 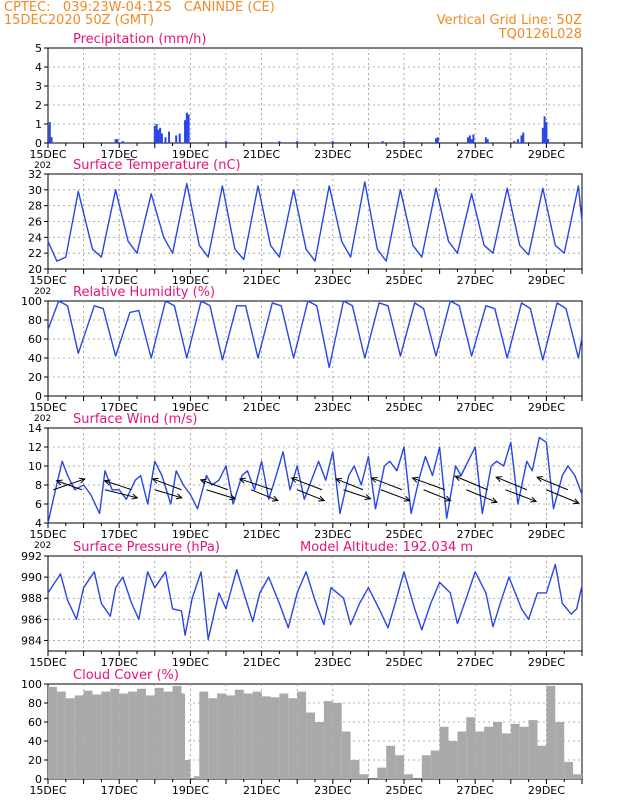 I want to click on y-tick-label: 30, so click(x=35, y=190).